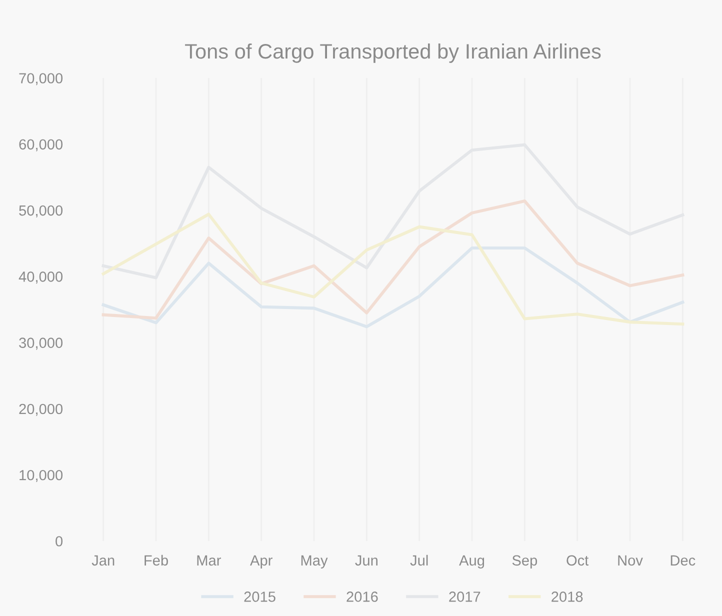  What do you see at coordinates (41, 410) in the screenshot?
I see `y-tick-label: 20,000` at bounding box center [41, 410].